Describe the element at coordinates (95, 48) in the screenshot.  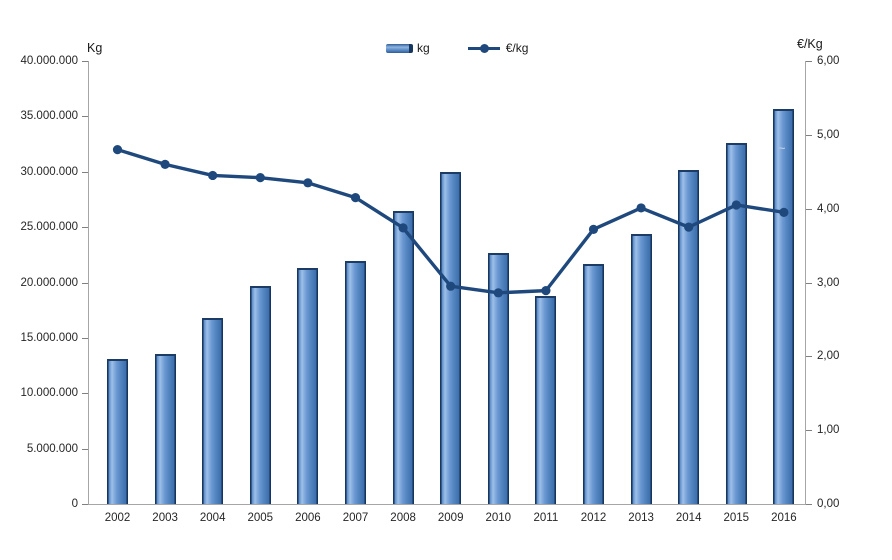
I see `left-axis-title: Kg` at that location.